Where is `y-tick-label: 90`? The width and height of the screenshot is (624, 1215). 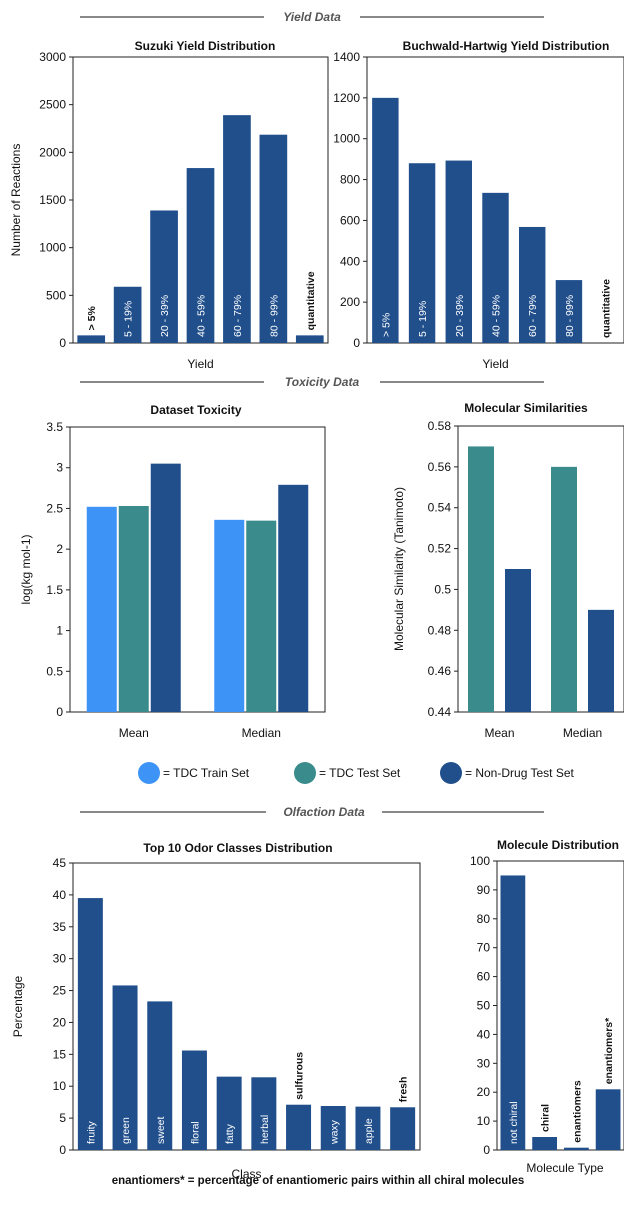 y-tick-label: 90 is located at coordinates (484, 890).